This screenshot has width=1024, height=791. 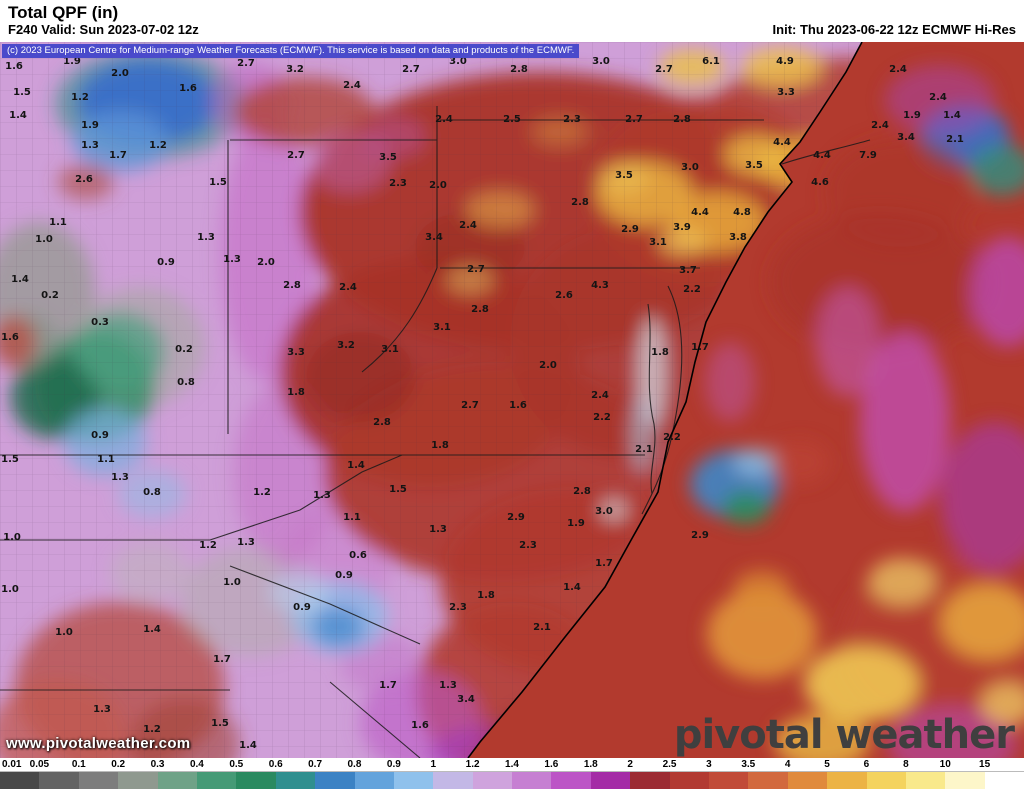 What do you see at coordinates (754, 165) in the screenshot?
I see `map-value-label: 3.5` at bounding box center [754, 165].